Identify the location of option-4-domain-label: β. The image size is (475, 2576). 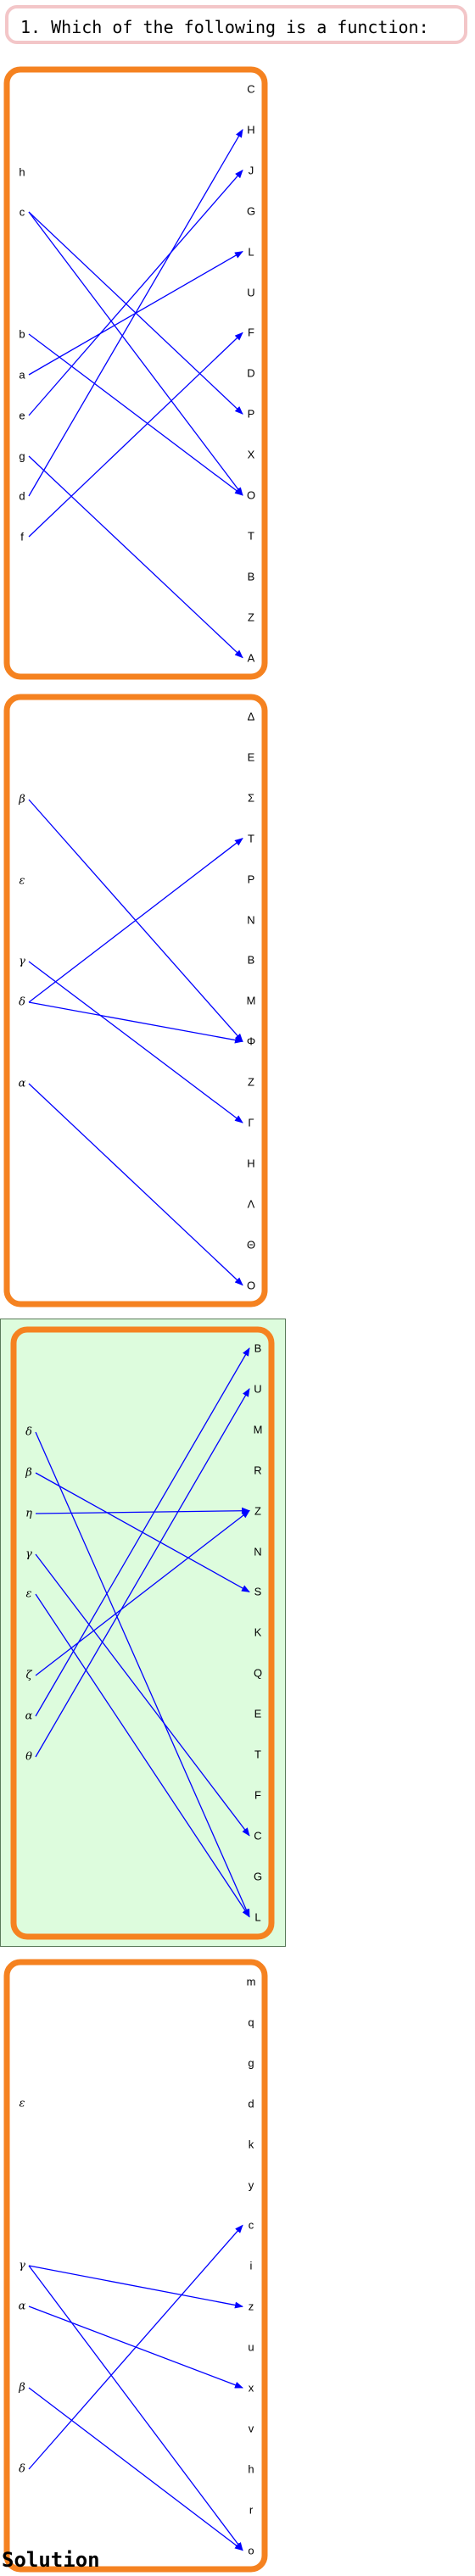
(22, 2388).